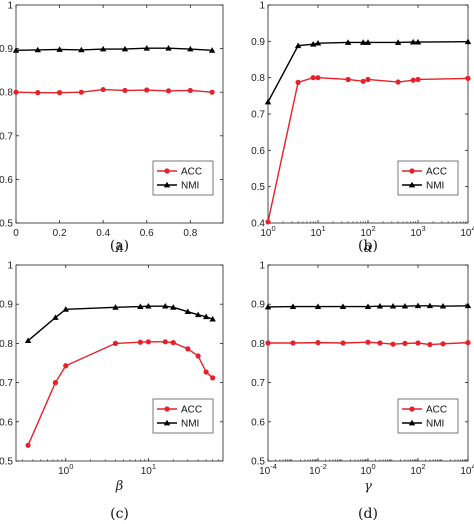 The image size is (474, 524). Describe the element at coordinates (190, 186) in the screenshot. I see `legend-label-nmi: NMI` at that location.